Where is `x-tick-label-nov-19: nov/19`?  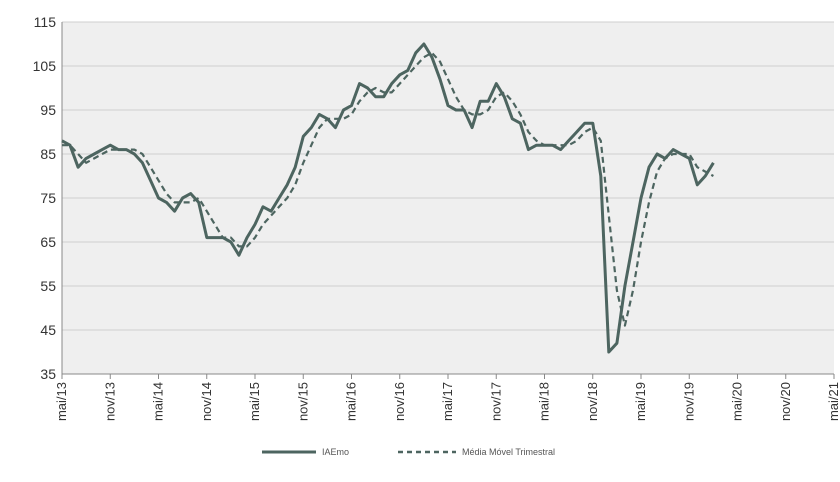 x-tick-label-nov-19: nov/19 is located at coordinates (688, 401).